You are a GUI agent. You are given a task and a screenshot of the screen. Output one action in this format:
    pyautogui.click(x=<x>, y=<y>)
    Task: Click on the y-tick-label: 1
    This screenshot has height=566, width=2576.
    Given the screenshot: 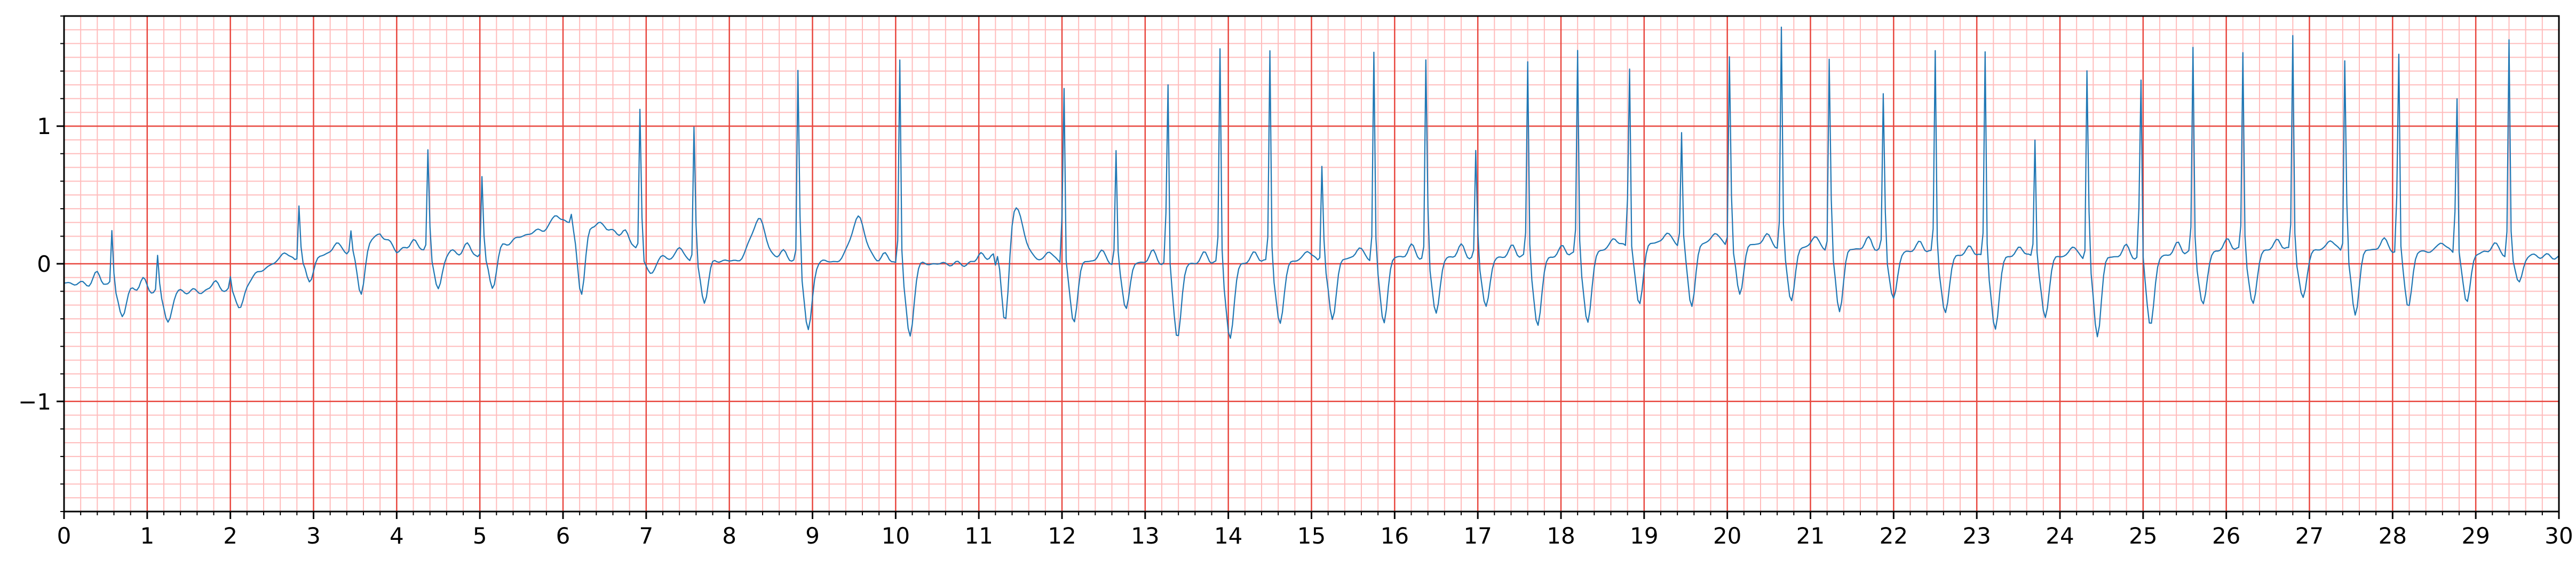 What is the action you would take?
    pyautogui.click(x=44, y=126)
    